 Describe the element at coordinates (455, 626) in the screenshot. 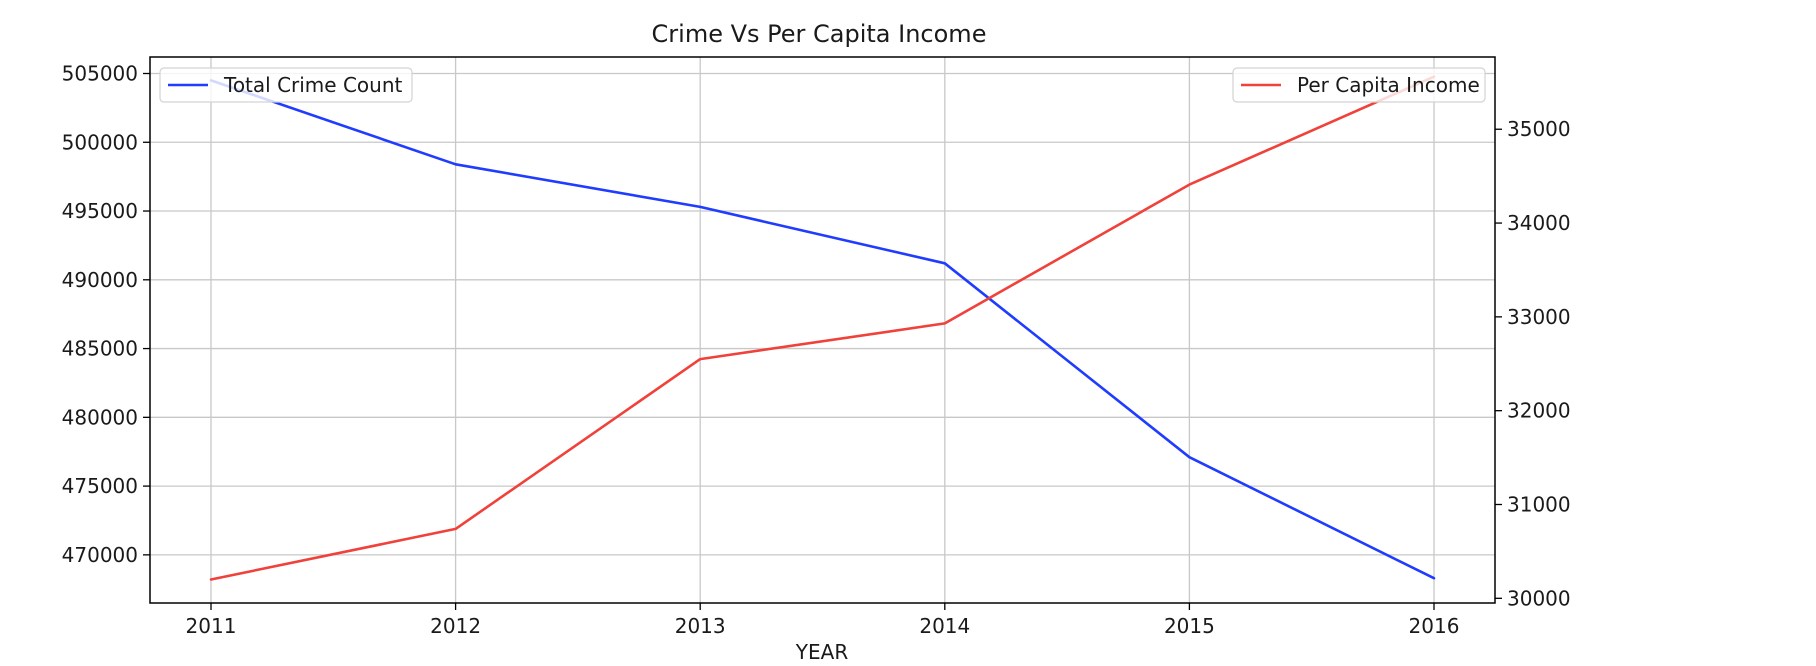

I see `x-tick-label: 2012` at that location.